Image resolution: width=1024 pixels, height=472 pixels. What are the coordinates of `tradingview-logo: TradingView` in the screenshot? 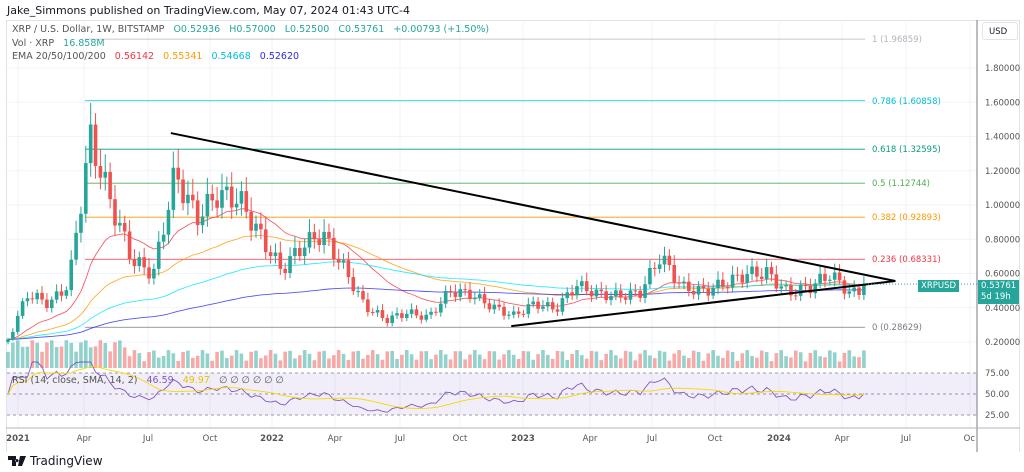 It's located at (55, 461).